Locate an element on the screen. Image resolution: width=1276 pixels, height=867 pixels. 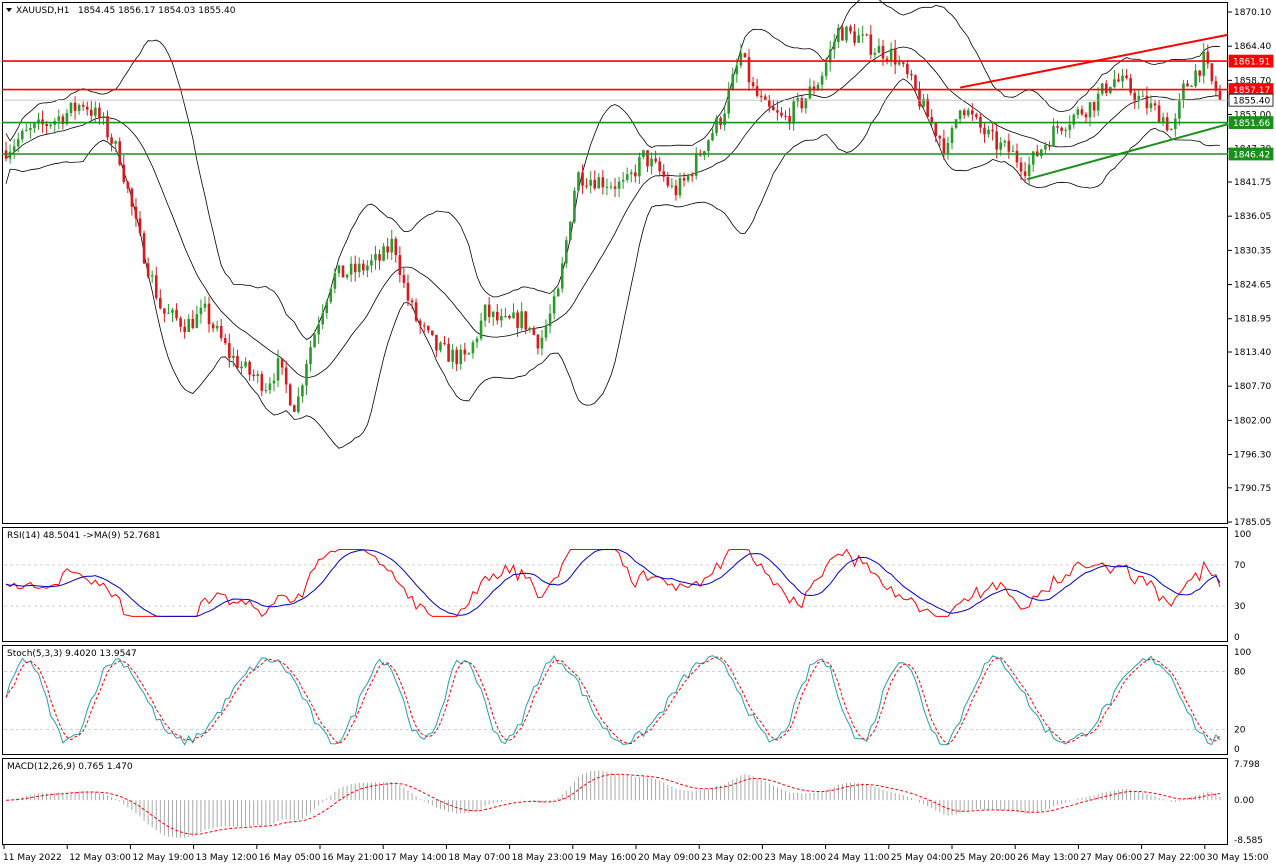
dropdown-triangle-icon is located at coordinates (9, 10).